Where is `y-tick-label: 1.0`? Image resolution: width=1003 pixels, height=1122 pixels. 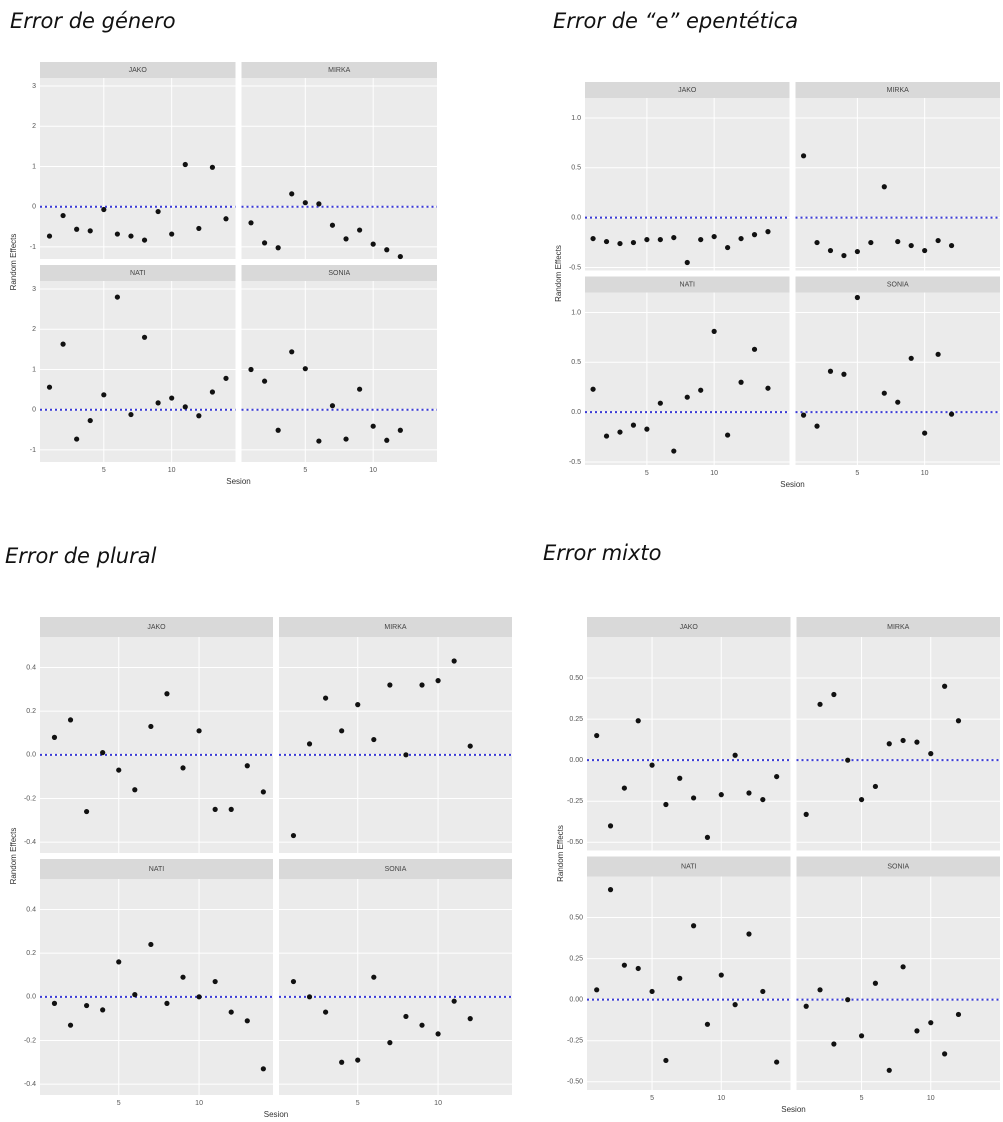 y-tick-label: 1.0 is located at coordinates (576, 312).